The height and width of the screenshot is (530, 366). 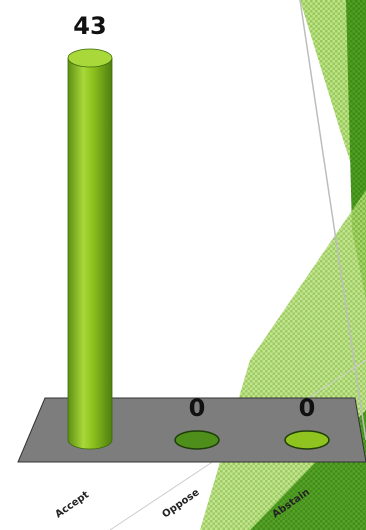 I want to click on category-label-accept: Accept, so click(x=72, y=504).